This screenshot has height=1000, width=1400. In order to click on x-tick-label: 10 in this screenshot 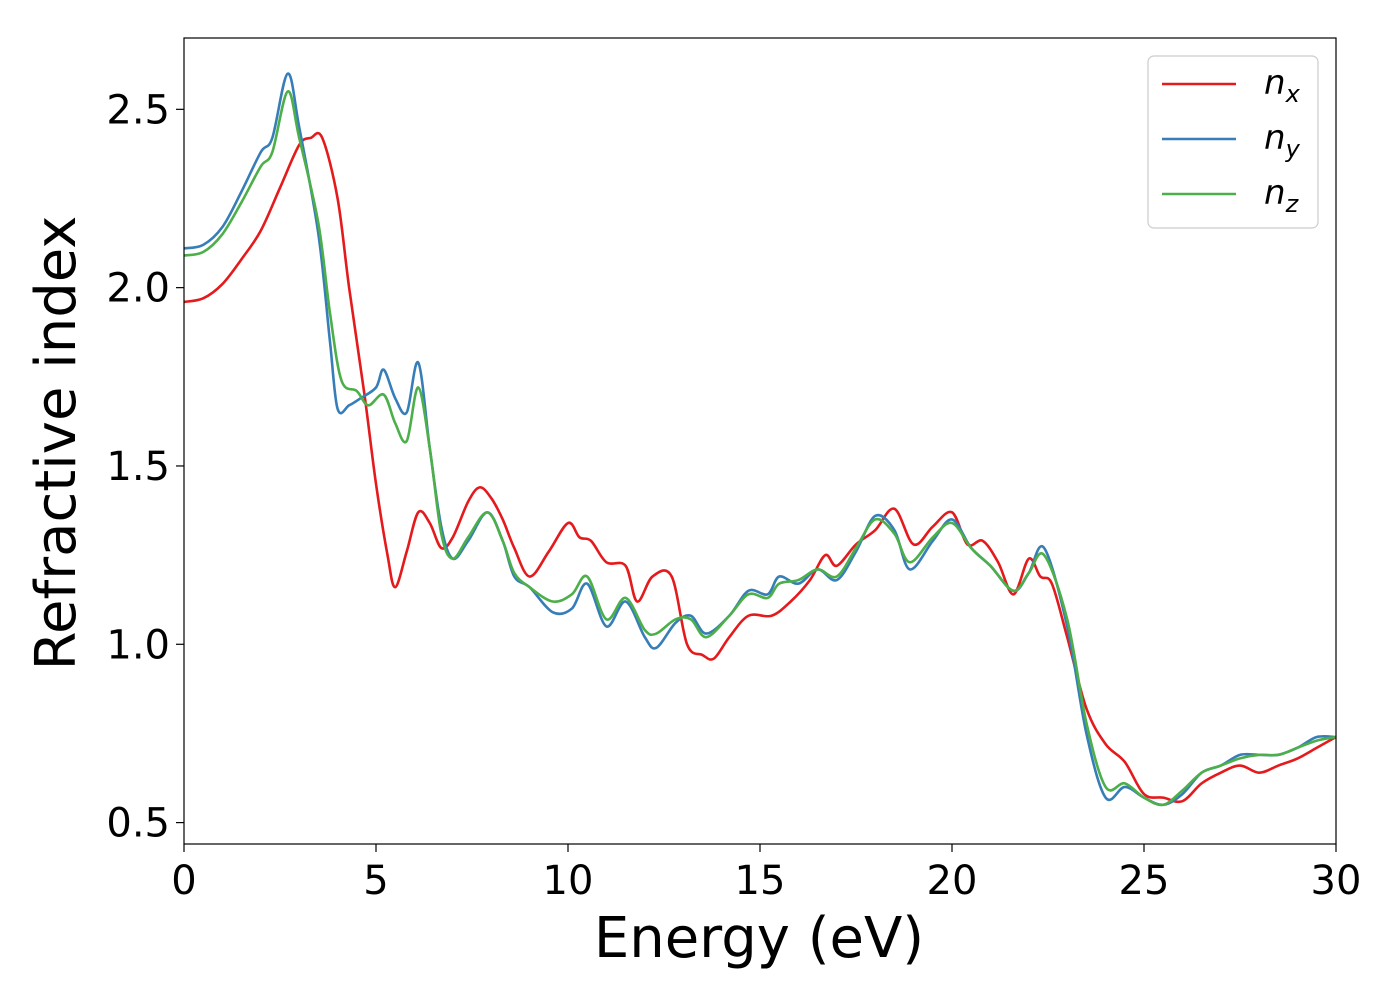, I will do `click(568, 881)`.